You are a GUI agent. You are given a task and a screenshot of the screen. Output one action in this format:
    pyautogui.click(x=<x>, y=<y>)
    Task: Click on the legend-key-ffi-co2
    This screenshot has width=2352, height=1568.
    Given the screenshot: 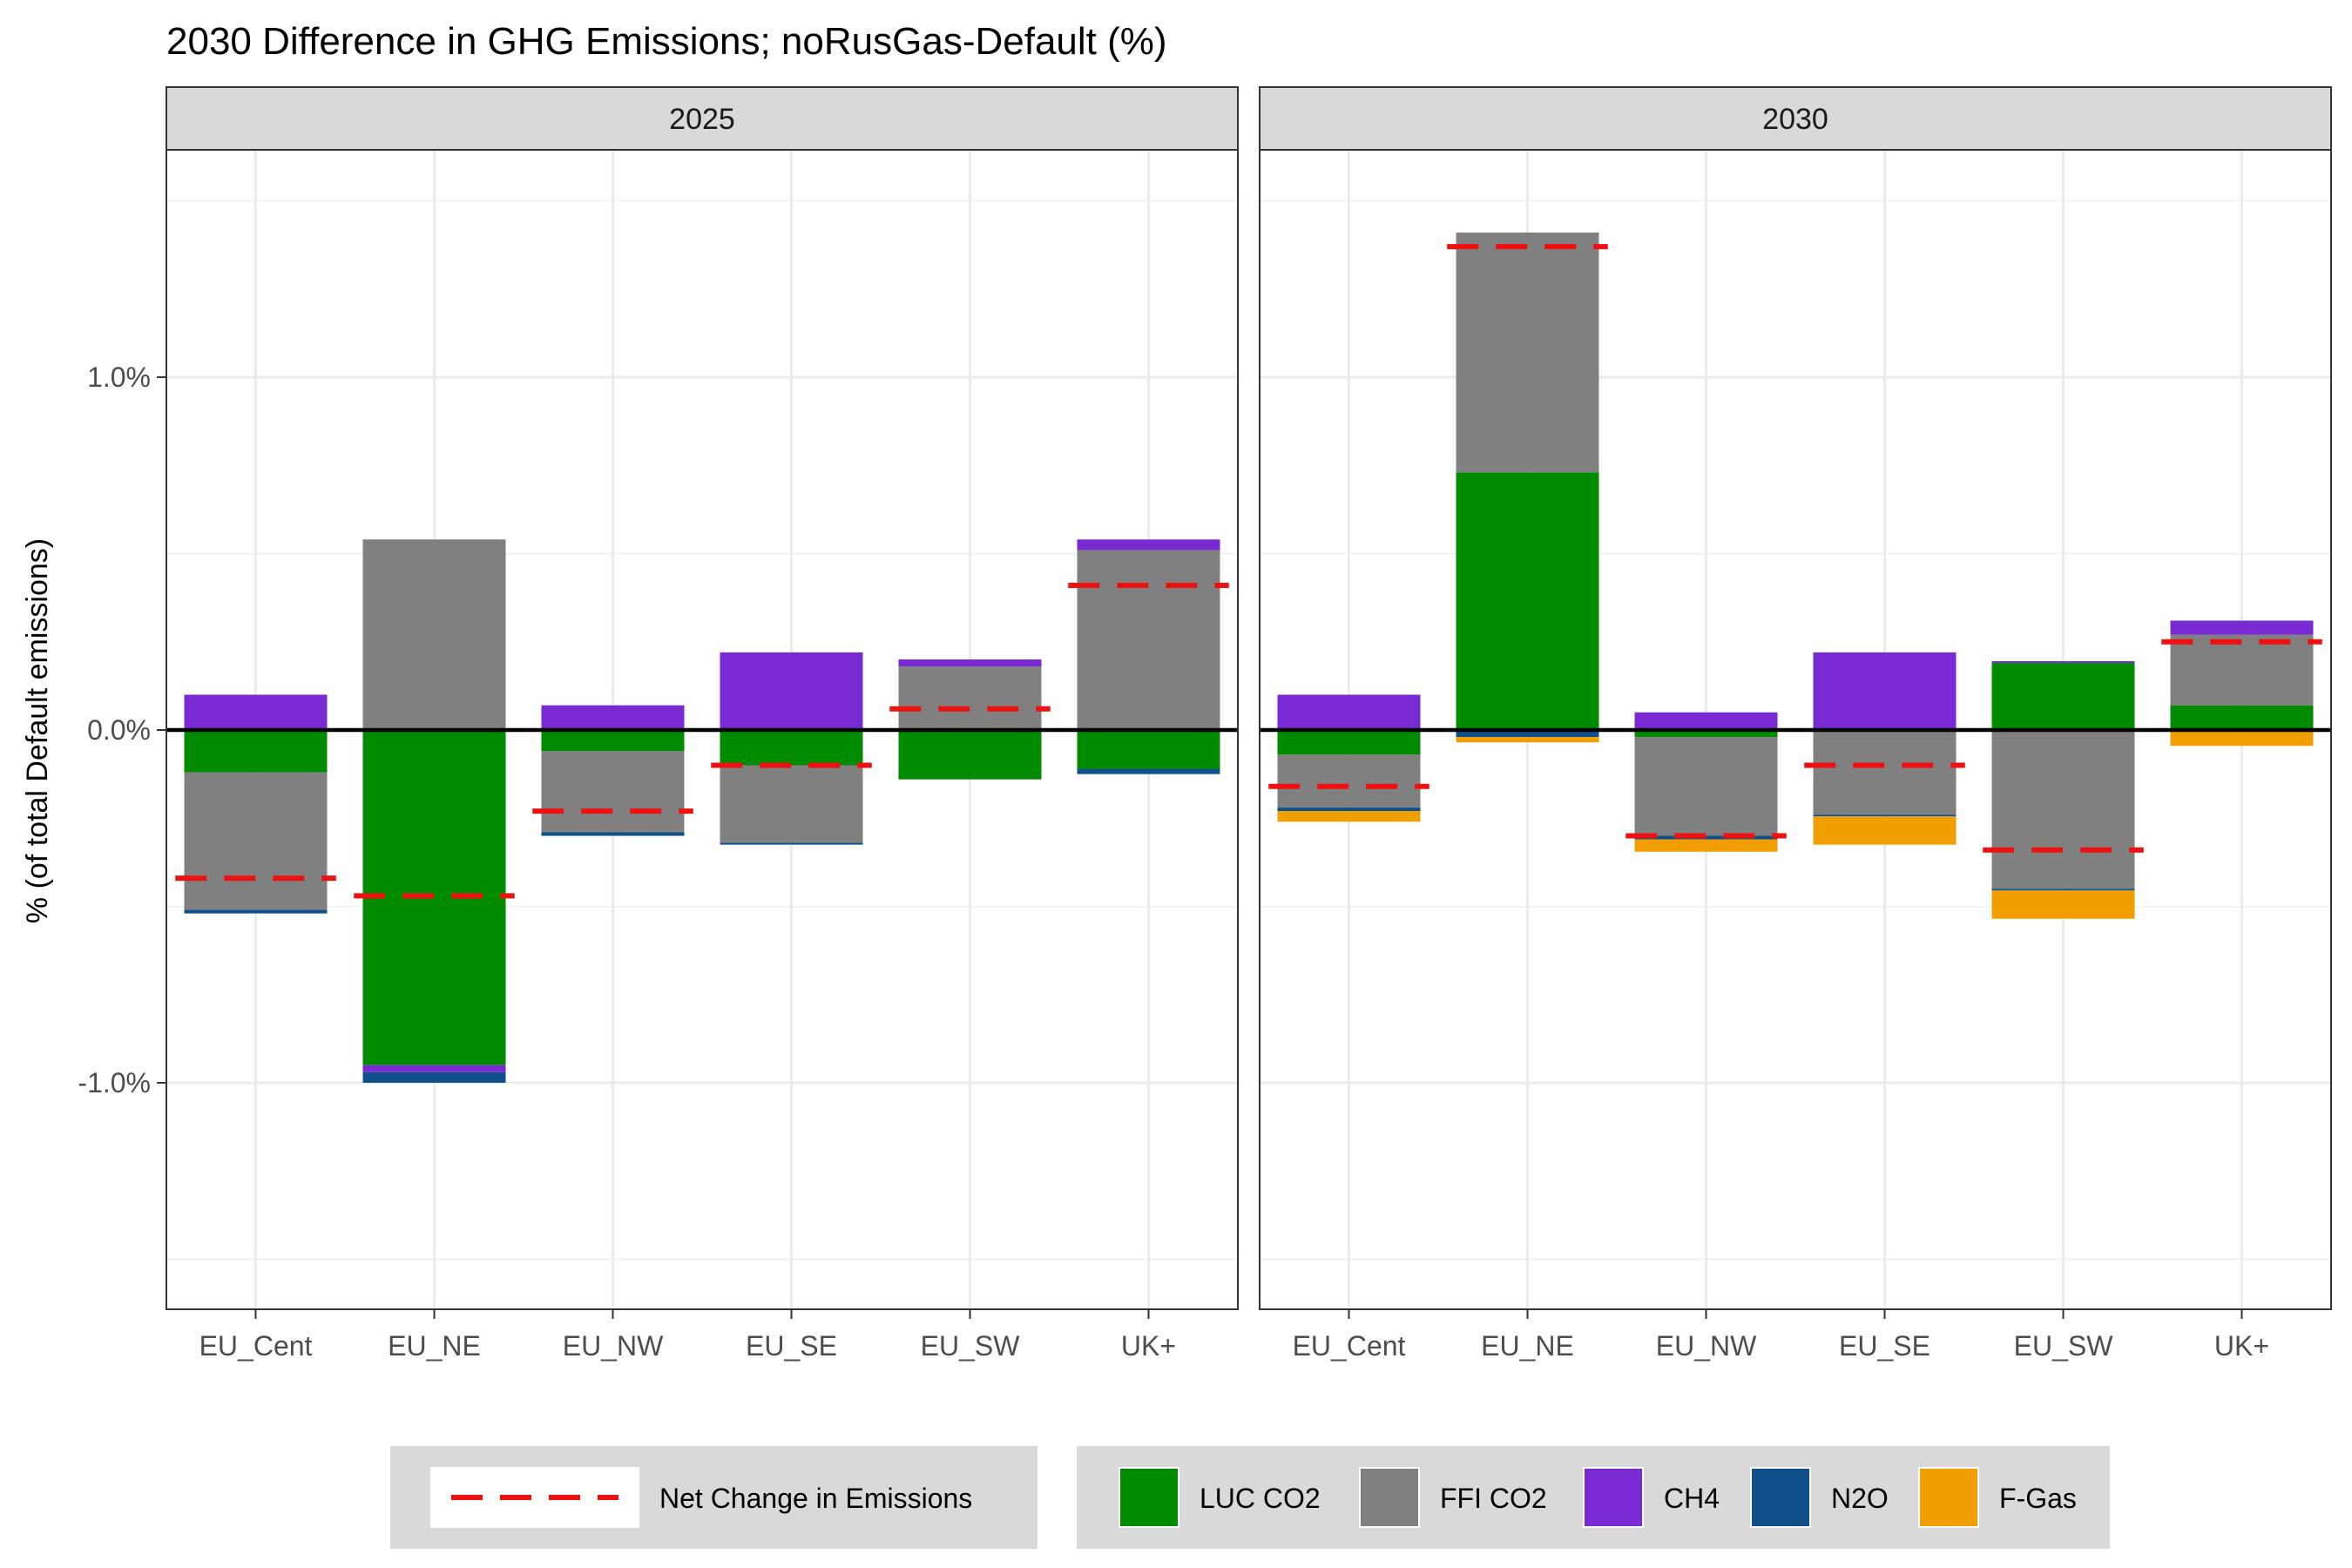 What is the action you would take?
    pyautogui.click(x=1389, y=1497)
    